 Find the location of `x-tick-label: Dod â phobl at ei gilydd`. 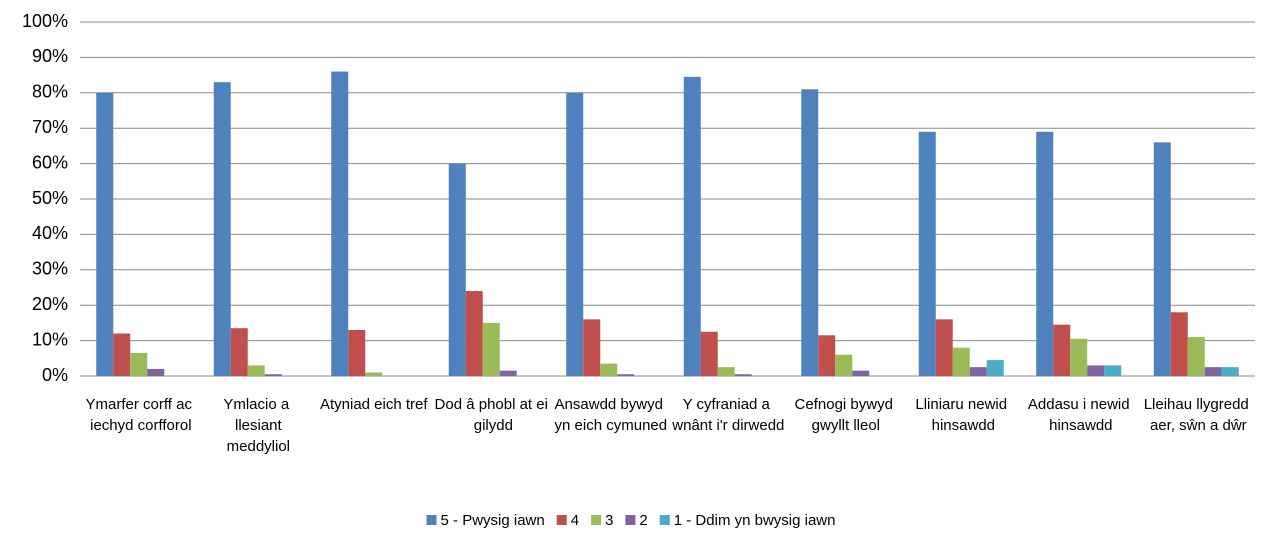

x-tick-label: Dod â phobl at ei gilydd is located at coordinates (491, 415).